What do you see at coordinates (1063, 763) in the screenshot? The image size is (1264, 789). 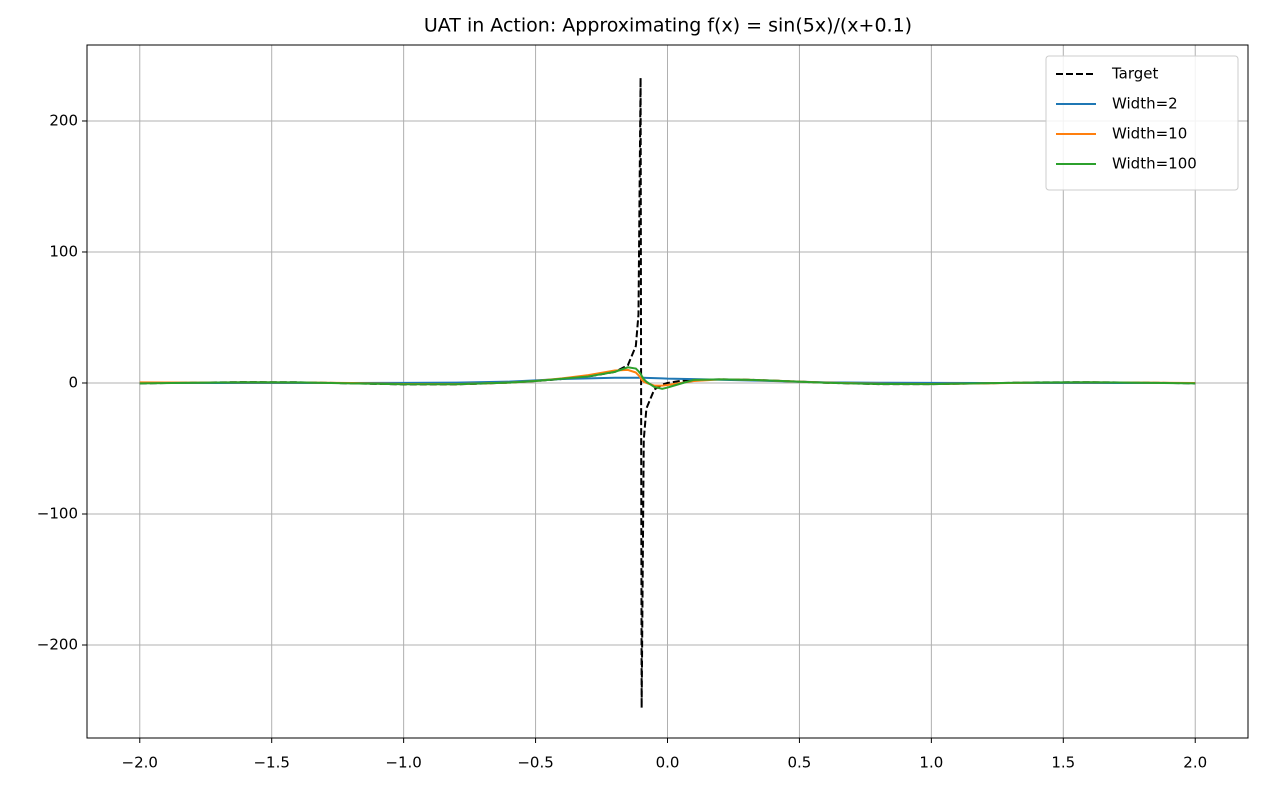 I see `x-tick-label: 1.5` at bounding box center [1063, 763].